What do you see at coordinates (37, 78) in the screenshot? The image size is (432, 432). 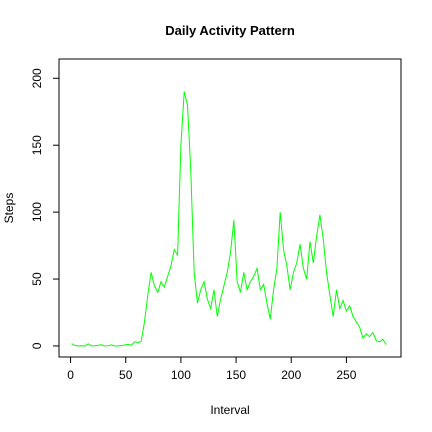 I see `y-tick-label: 200` at bounding box center [37, 78].